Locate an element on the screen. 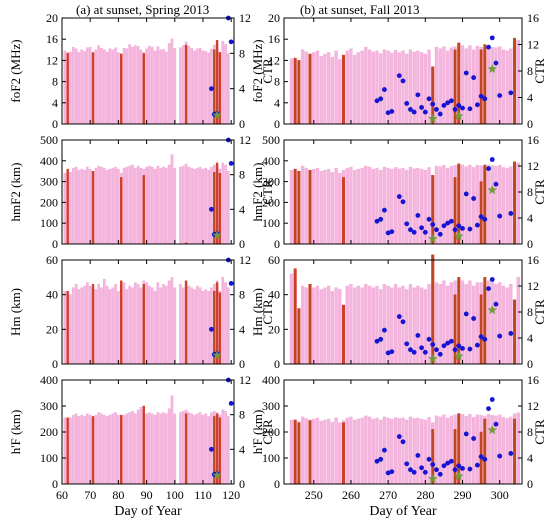 This screenshot has width=550, height=521. y-tick-label: 20 is located at coordinates (274, 18).